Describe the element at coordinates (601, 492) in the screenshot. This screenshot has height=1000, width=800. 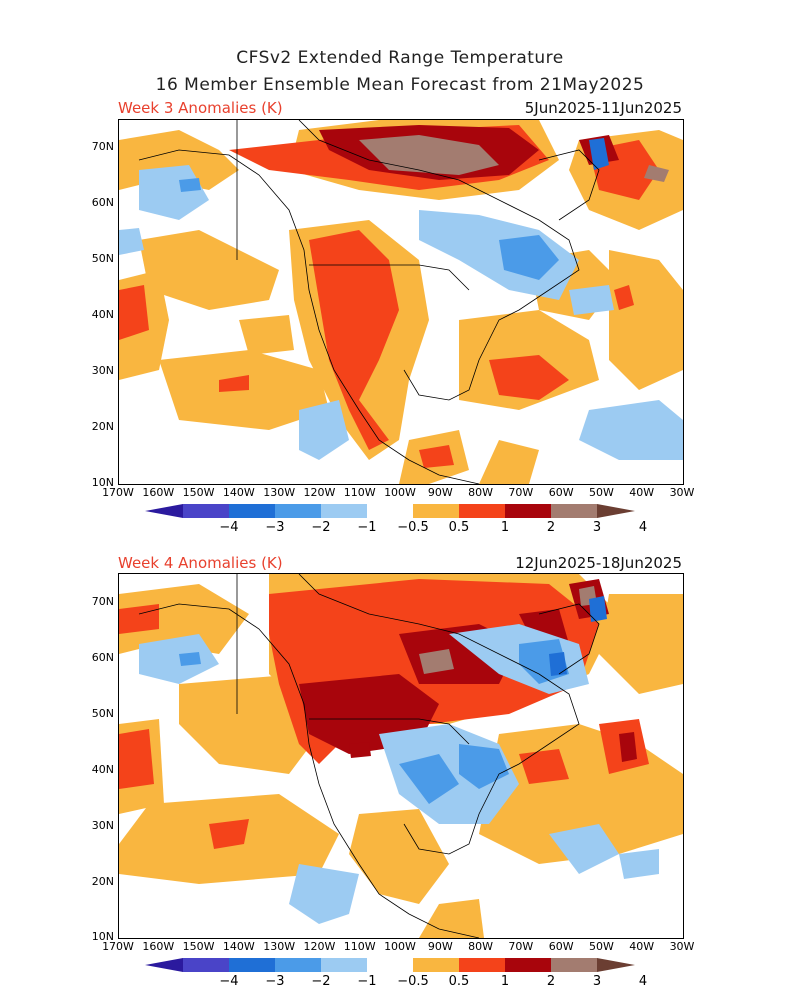
I see `panel1-lon-50w: 50W` at that location.